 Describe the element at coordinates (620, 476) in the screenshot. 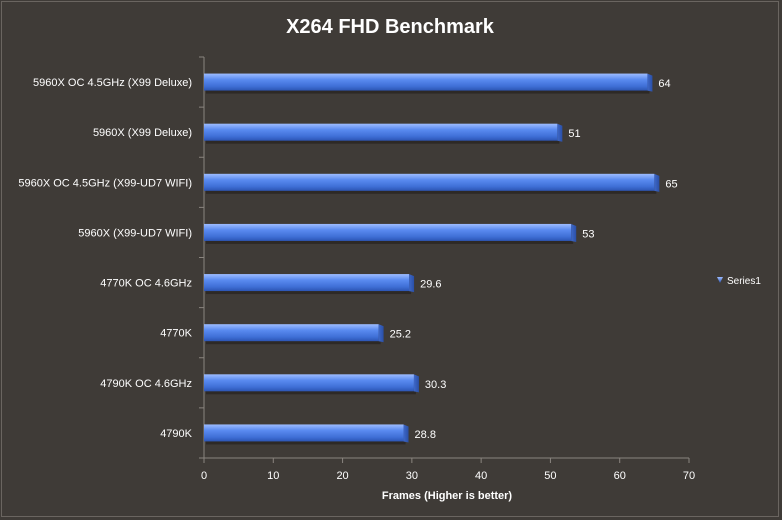

I see `x-tick-label: 60` at that location.